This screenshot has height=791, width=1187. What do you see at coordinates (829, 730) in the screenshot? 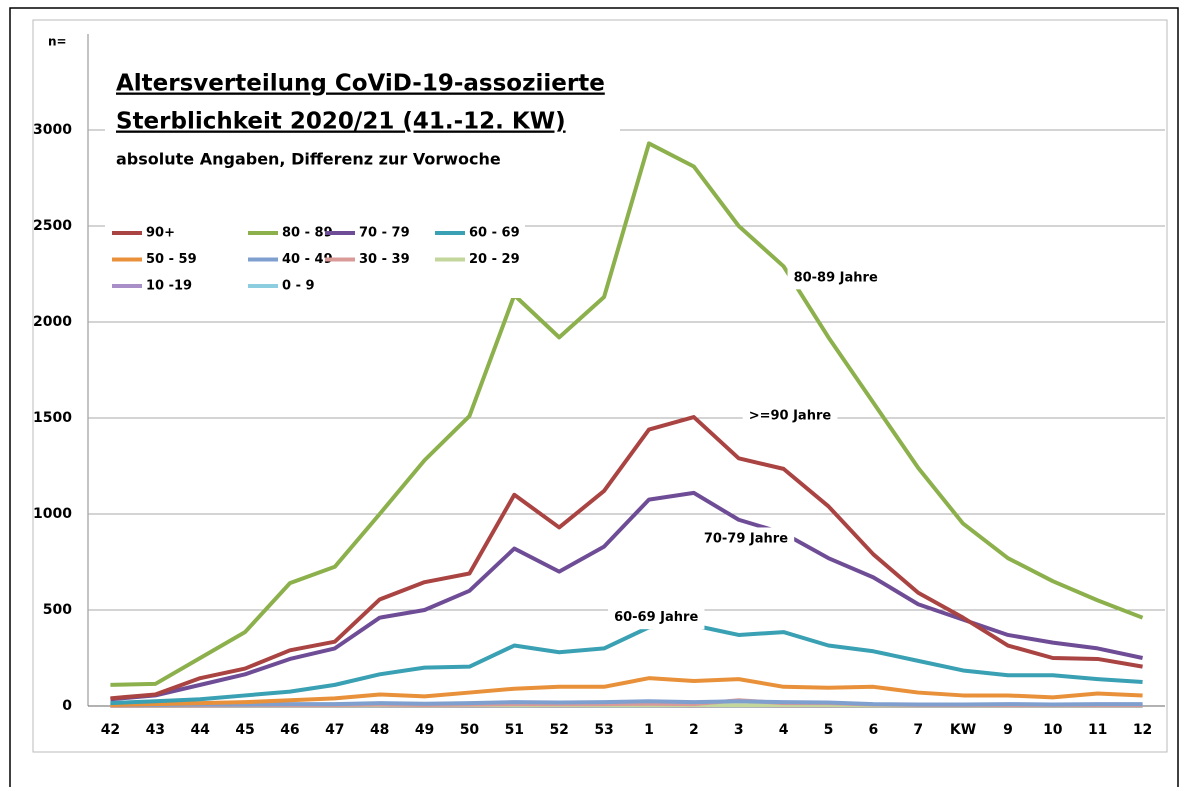
I see `x-tick-label: 5` at bounding box center [829, 730].